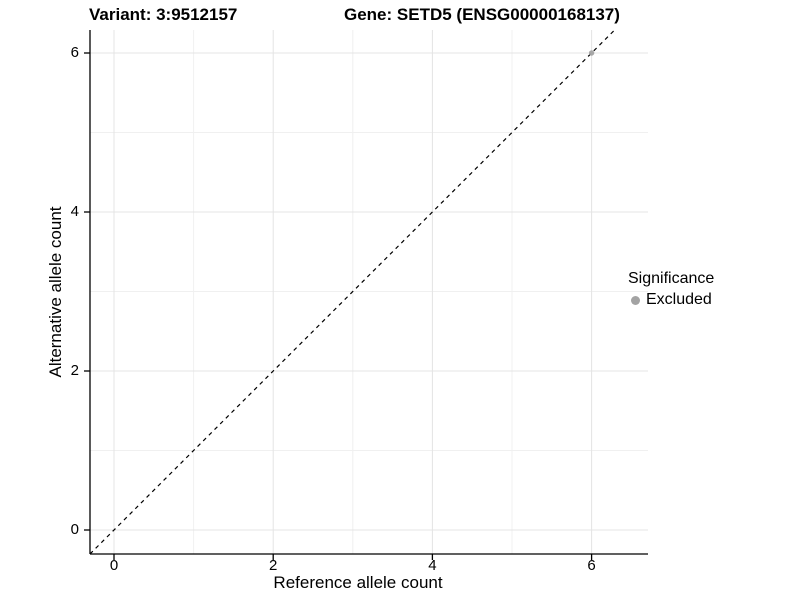 This screenshot has width=800, height=600. I want to click on x-tick-label: 2, so click(273, 565).